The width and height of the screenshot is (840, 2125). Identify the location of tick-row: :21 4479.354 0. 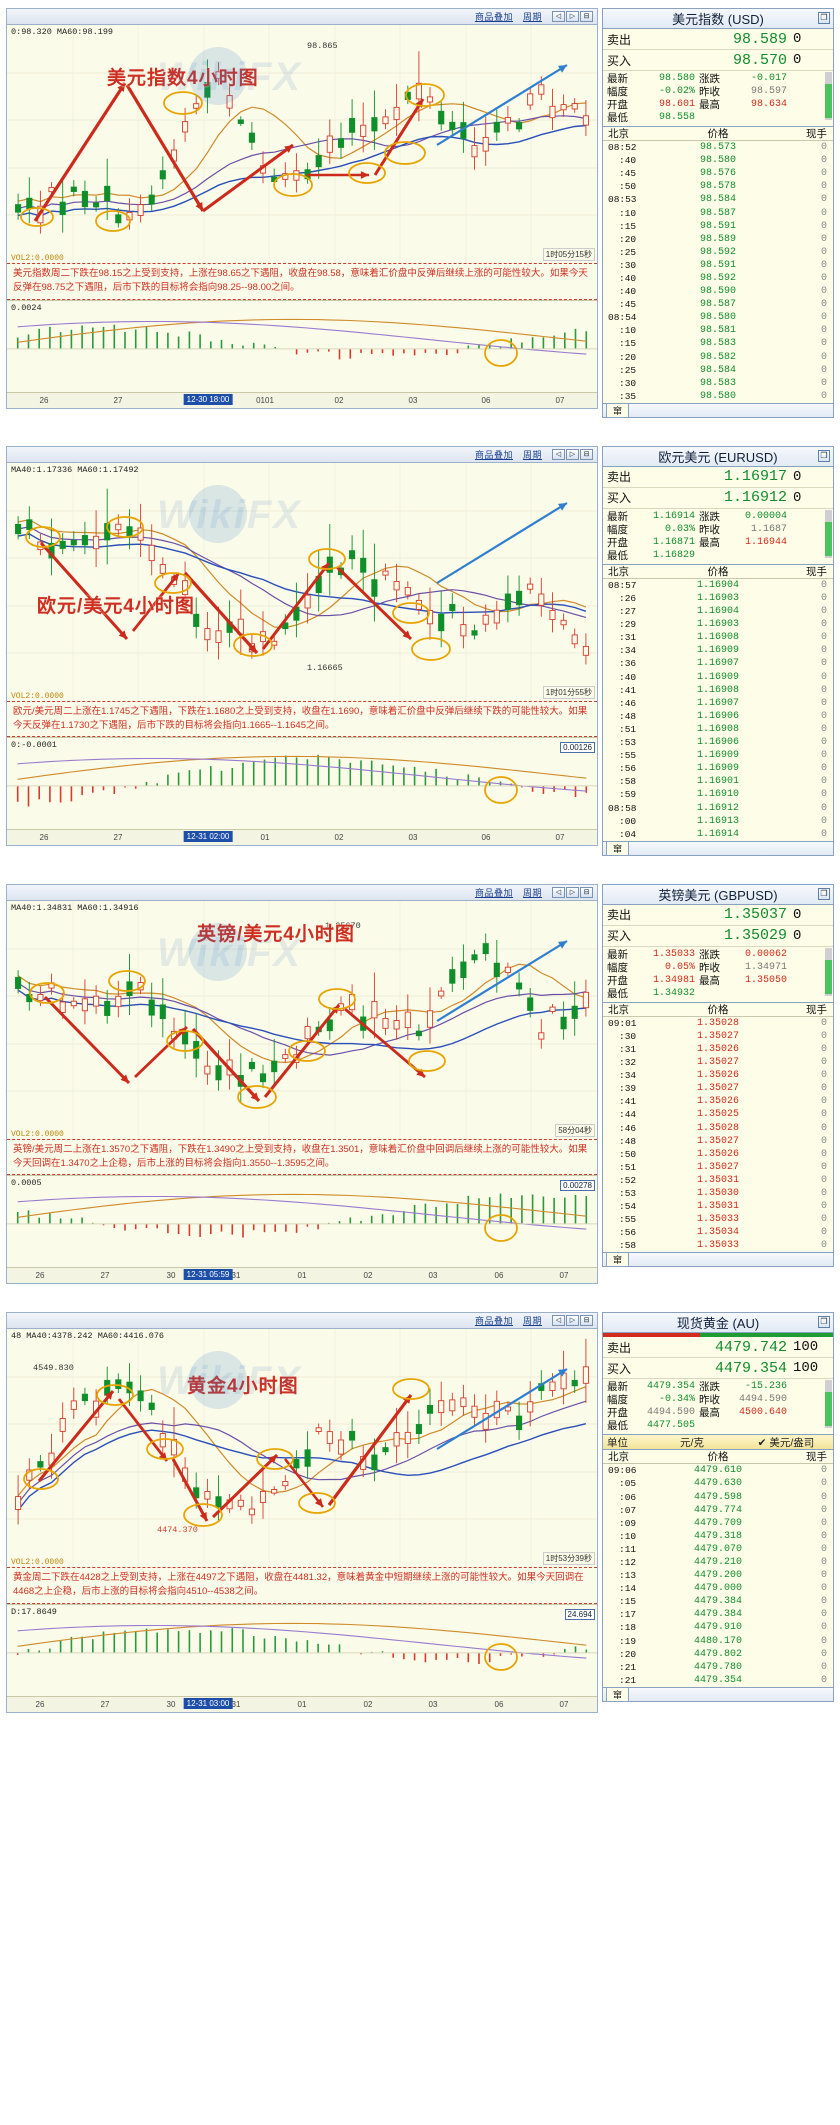
(718, 1680).